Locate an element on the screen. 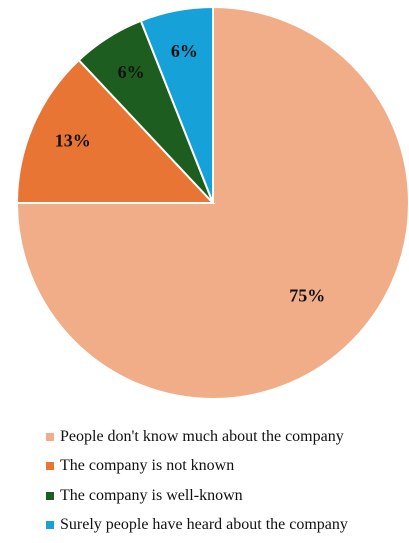  legend-item: The company is well-known is located at coordinates (226, 496).